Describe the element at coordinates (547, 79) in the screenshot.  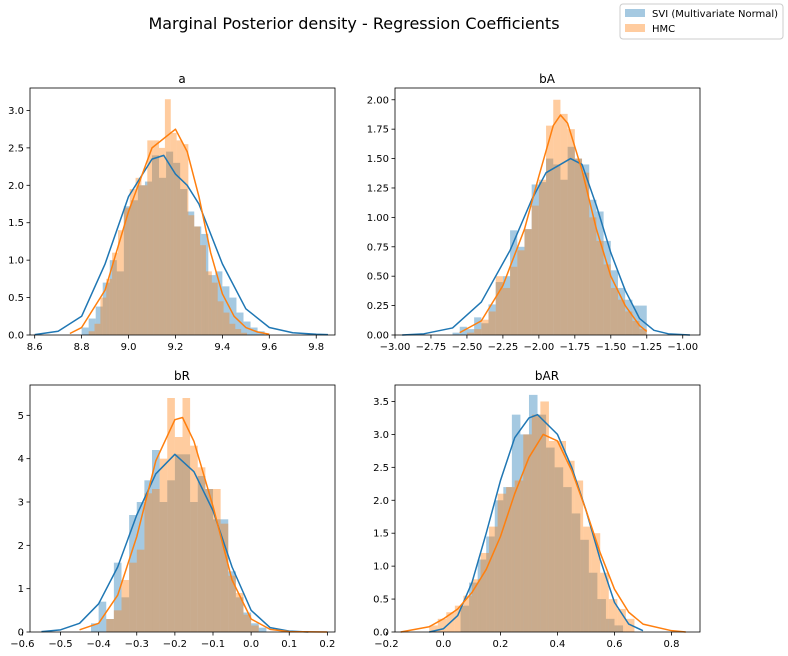
I see `subplot-title: bA` at that location.